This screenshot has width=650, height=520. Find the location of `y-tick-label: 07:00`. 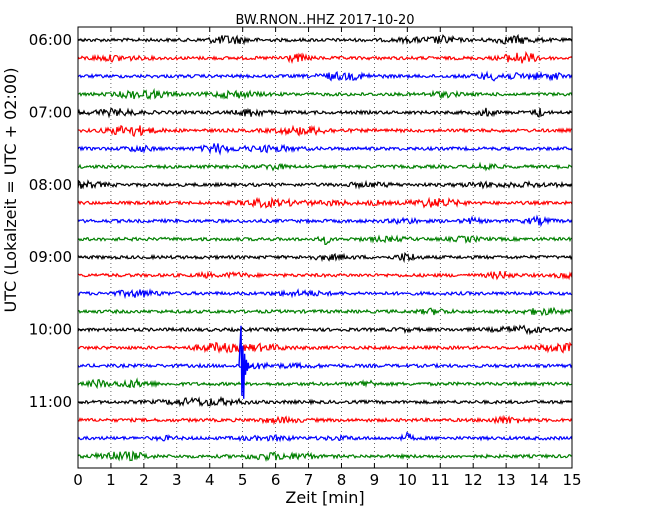

y-tick-label: 07:00 is located at coordinates (50, 112).